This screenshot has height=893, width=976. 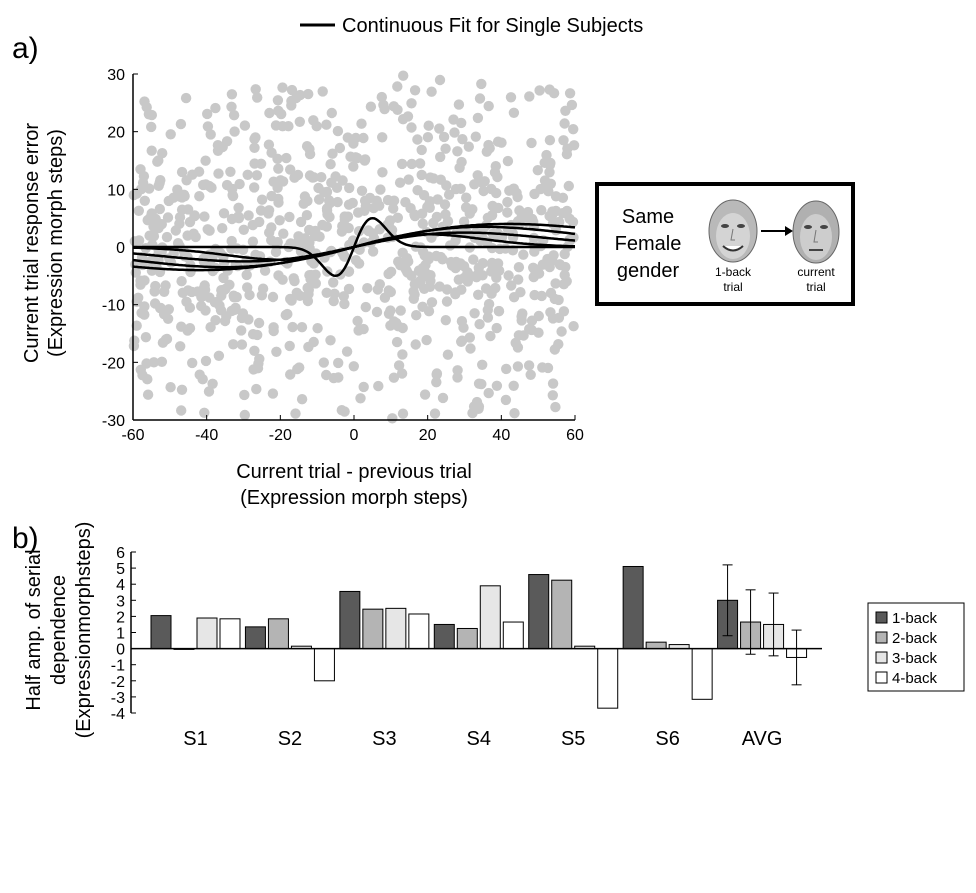 I want to click on legend-label-2-back: 2-back, so click(x=915, y=638).